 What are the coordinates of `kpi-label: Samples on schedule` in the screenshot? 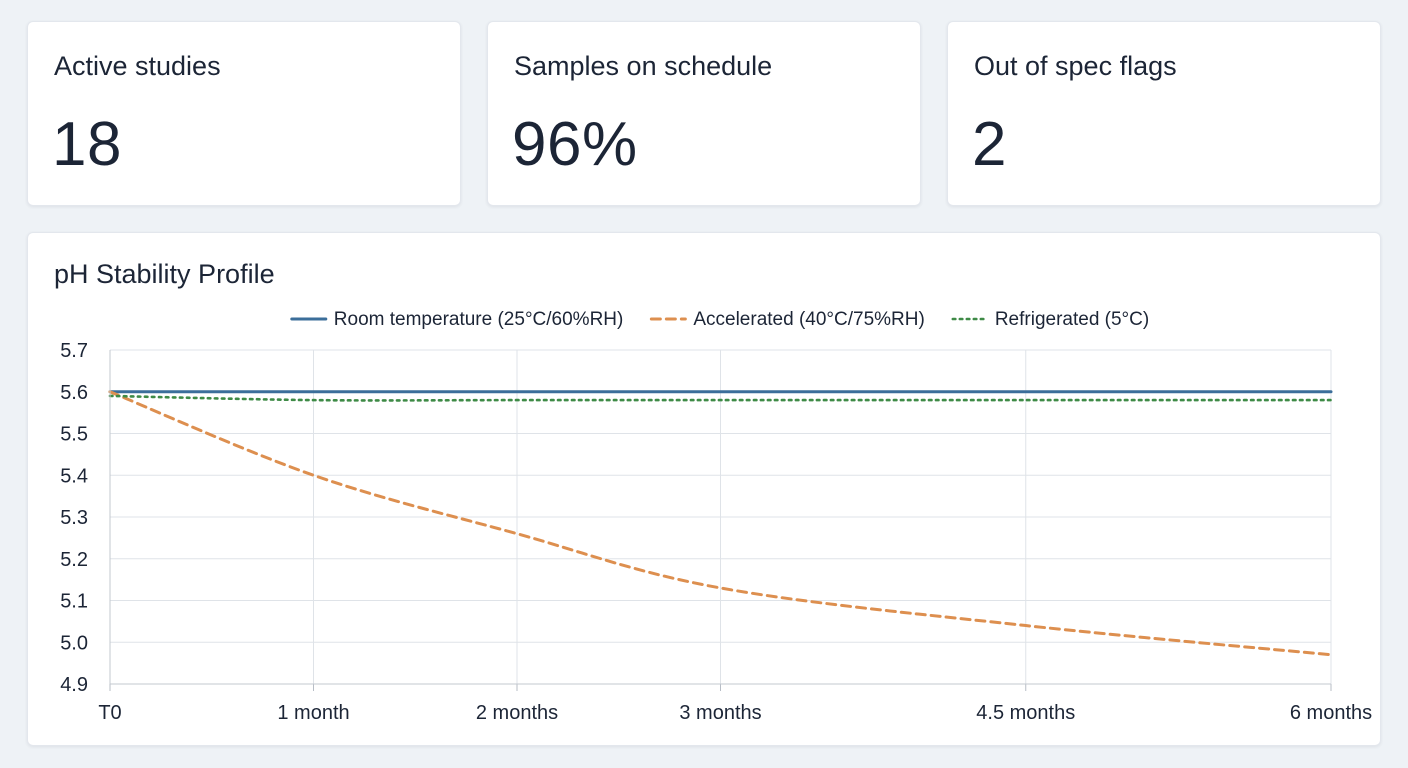 It's located at (643, 66).